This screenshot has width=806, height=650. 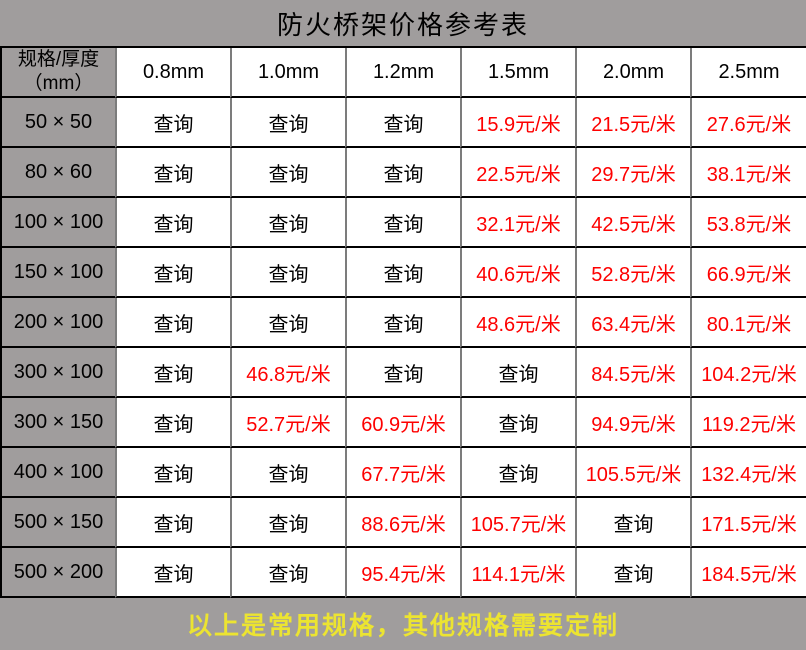 I want to click on price-cell: 32.1元/米, so click(x=517, y=223).